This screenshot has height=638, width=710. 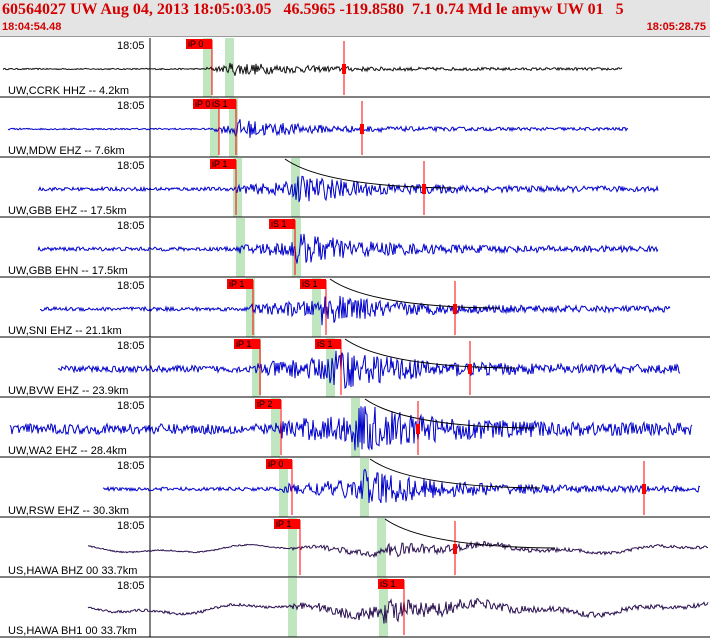 I want to click on trace-panel: 18:05 iP 0 UW,RSW EHZ -- 30.3km, so click(x=355, y=488).